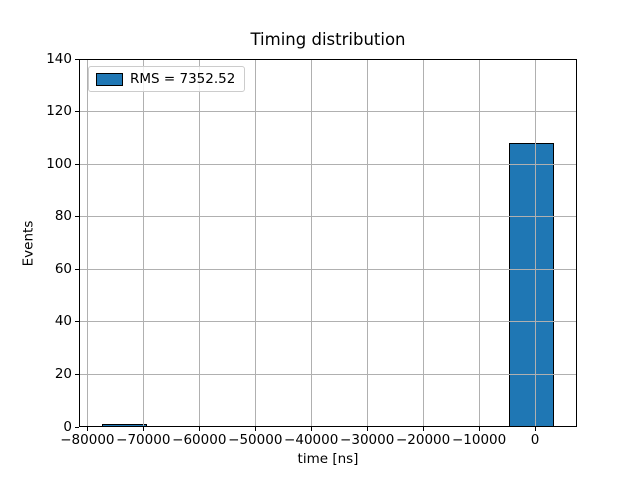 The image size is (640, 480). Describe the element at coordinates (143, 440) in the screenshot. I see `x-tick-label: −70000` at that location.